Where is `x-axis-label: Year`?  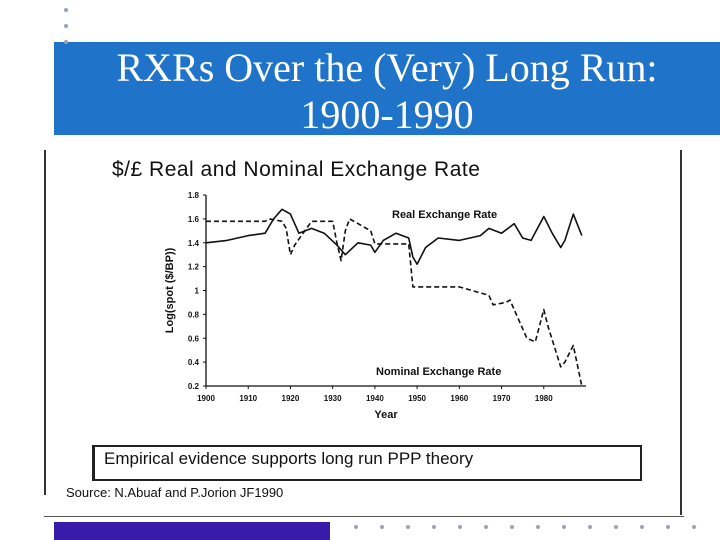
x-axis-label: Year is located at coordinates (386, 415).